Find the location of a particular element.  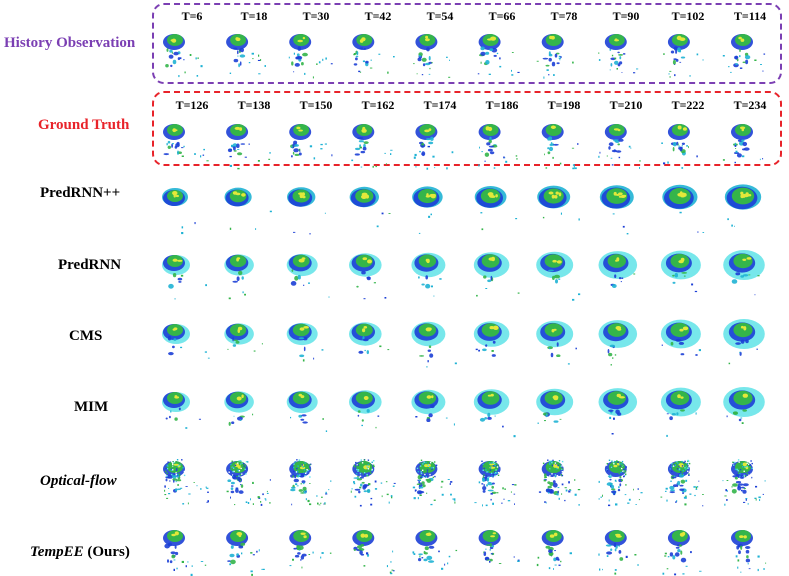

row-label-predrnn: PredRNN is located at coordinates (90, 265).